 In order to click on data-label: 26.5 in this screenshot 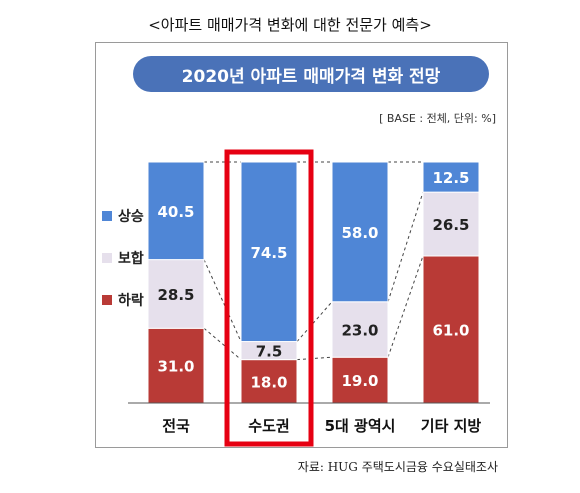, I will do `click(450, 225)`.